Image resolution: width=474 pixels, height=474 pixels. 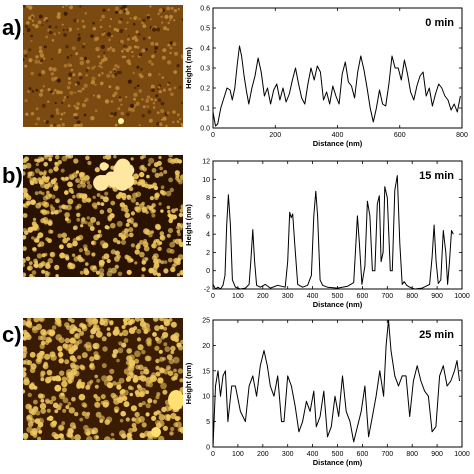 What do you see at coordinates (400, 135) in the screenshot?
I see `x-tick-label: 600` at bounding box center [400, 135].